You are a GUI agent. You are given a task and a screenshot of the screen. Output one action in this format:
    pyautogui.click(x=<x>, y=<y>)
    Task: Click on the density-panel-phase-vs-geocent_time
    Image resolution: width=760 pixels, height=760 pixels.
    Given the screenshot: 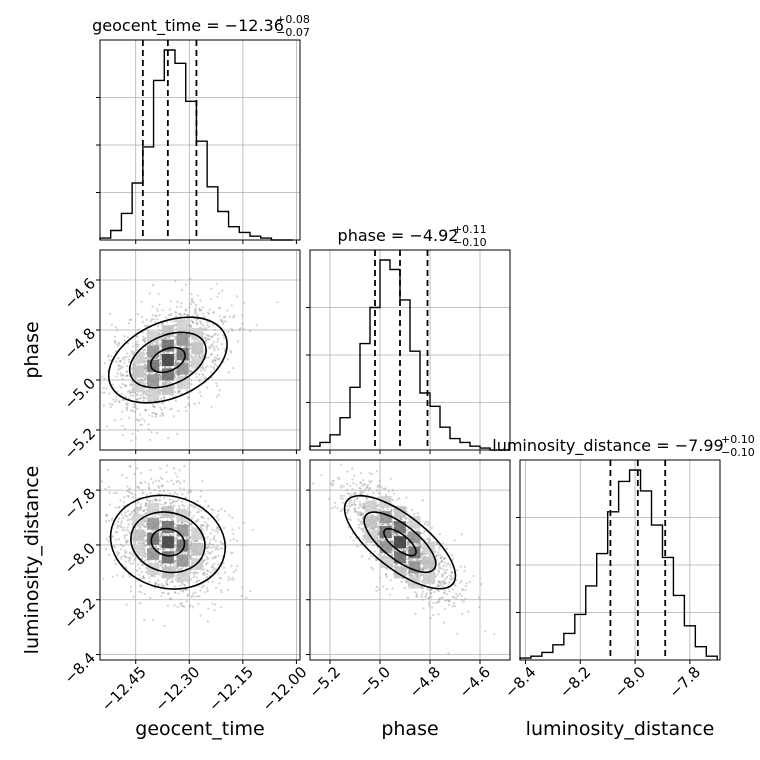 What is the action you would take?
    pyautogui.click(x=198, y=351)
    